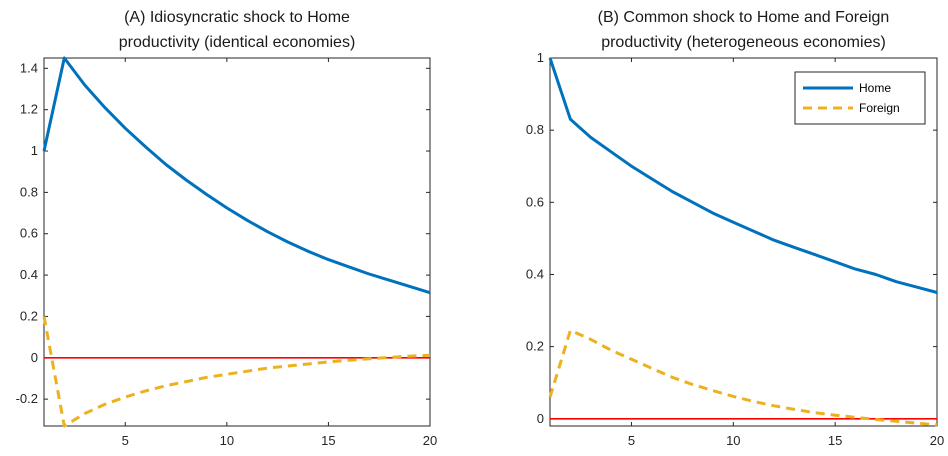  Describe the element at coordinates (744, 17) in the screenshot. I see `chart-title-line: (B) Common shock to Home and Foreign` at that location.